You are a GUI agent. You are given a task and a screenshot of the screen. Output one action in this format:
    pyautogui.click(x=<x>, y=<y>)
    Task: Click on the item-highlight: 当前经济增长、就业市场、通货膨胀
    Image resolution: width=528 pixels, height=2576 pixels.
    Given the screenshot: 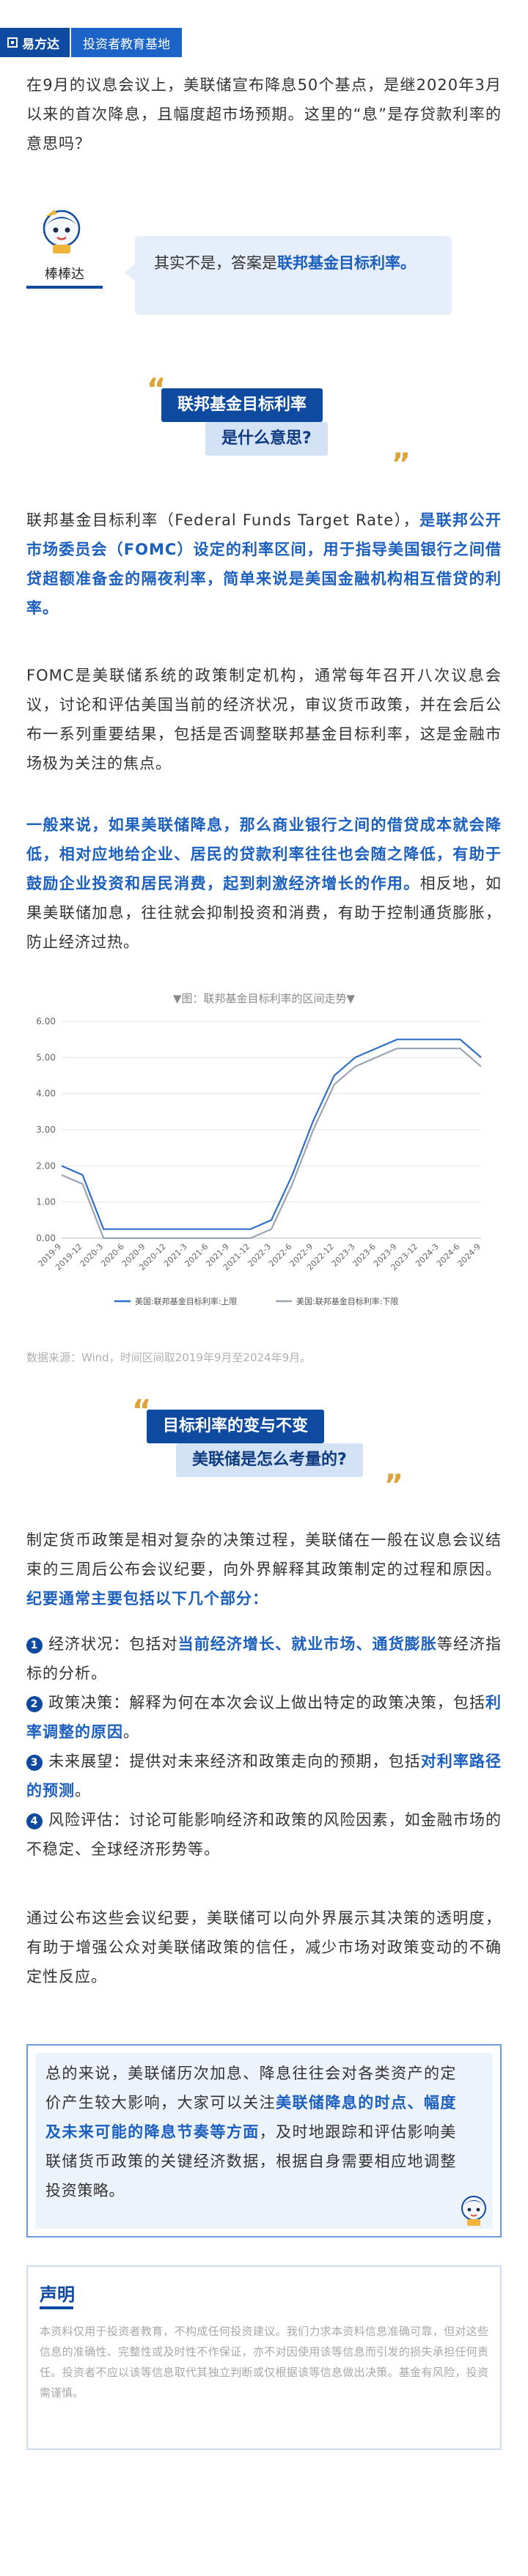 What is the action you would take?
    pyautogui.click(x=307, y=1644)
    